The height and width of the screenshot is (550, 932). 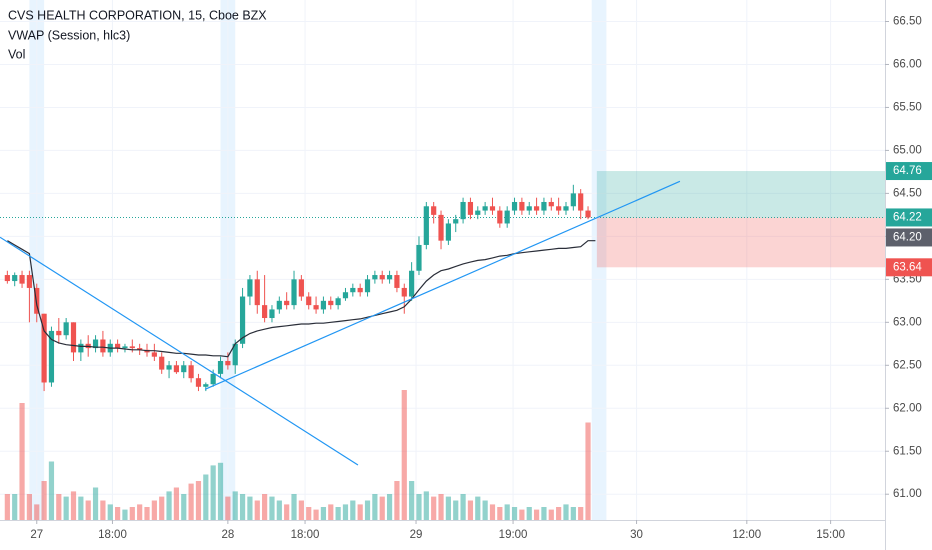 What do you see at coordinates (636, 535) in the screenshot?
I see `x-tick-label: 30` at bounding box center [636, 535].